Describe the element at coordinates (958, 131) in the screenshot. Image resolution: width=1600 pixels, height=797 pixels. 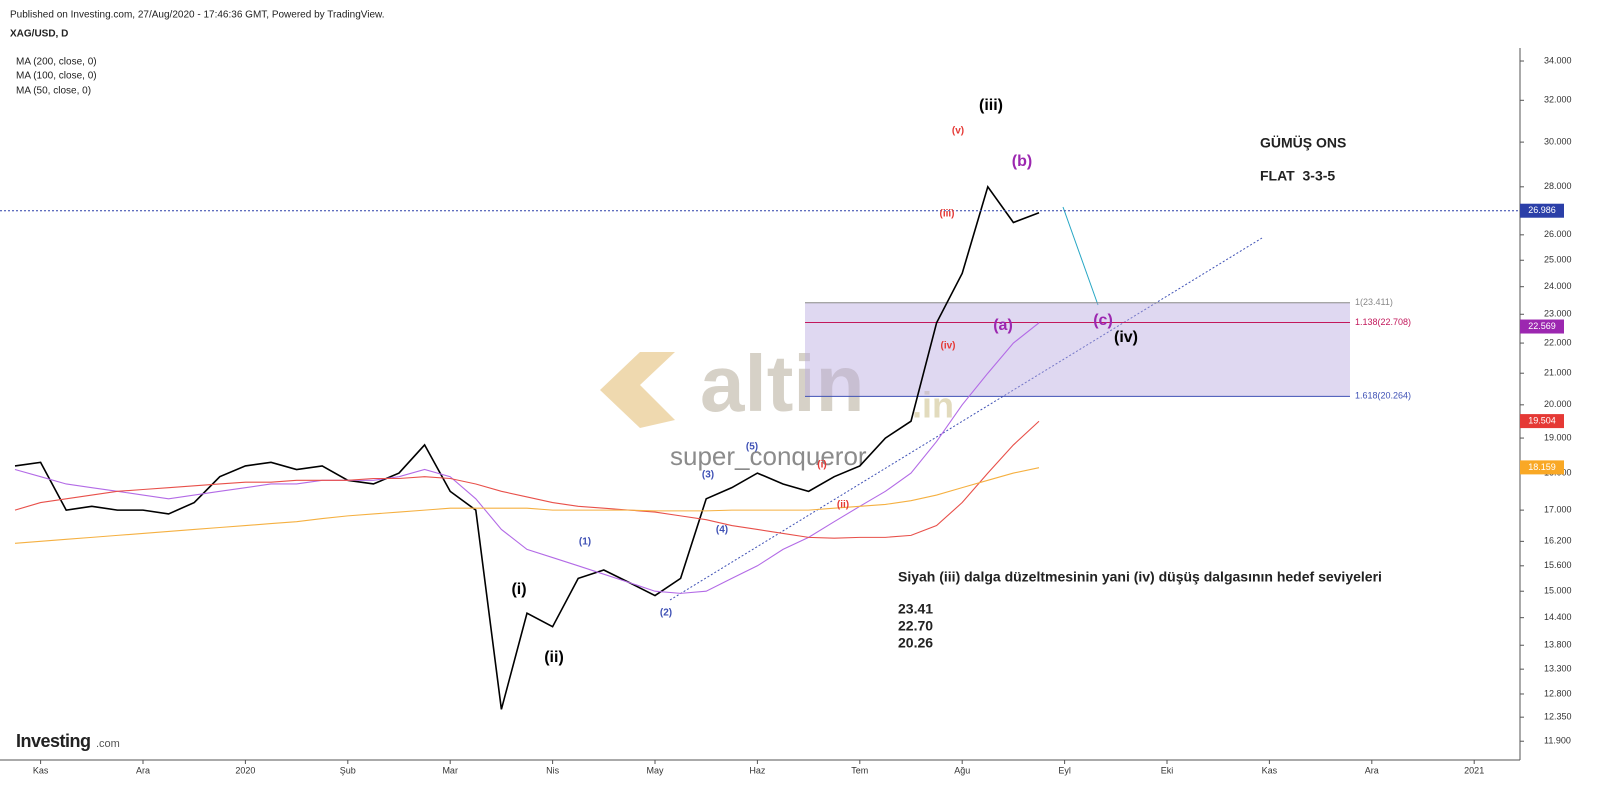
I see `wave-label: (v)` at that location.